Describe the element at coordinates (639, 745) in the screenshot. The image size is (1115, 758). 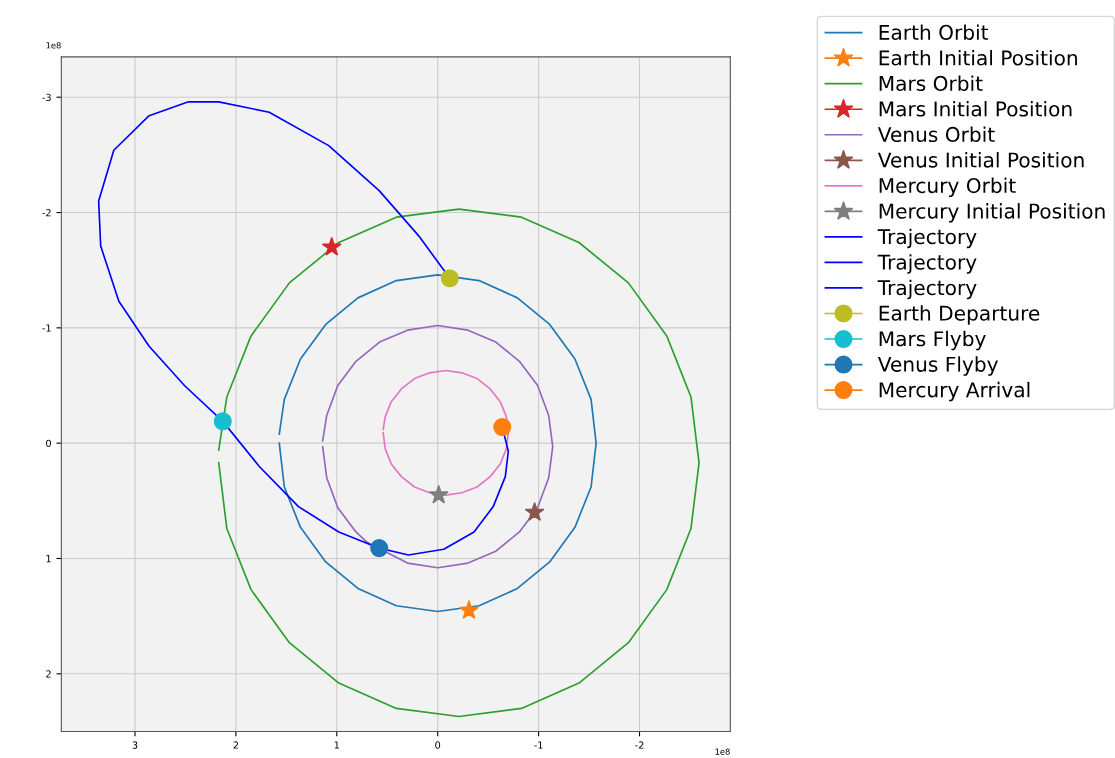
I see `x-tick-label: -2` at that location.